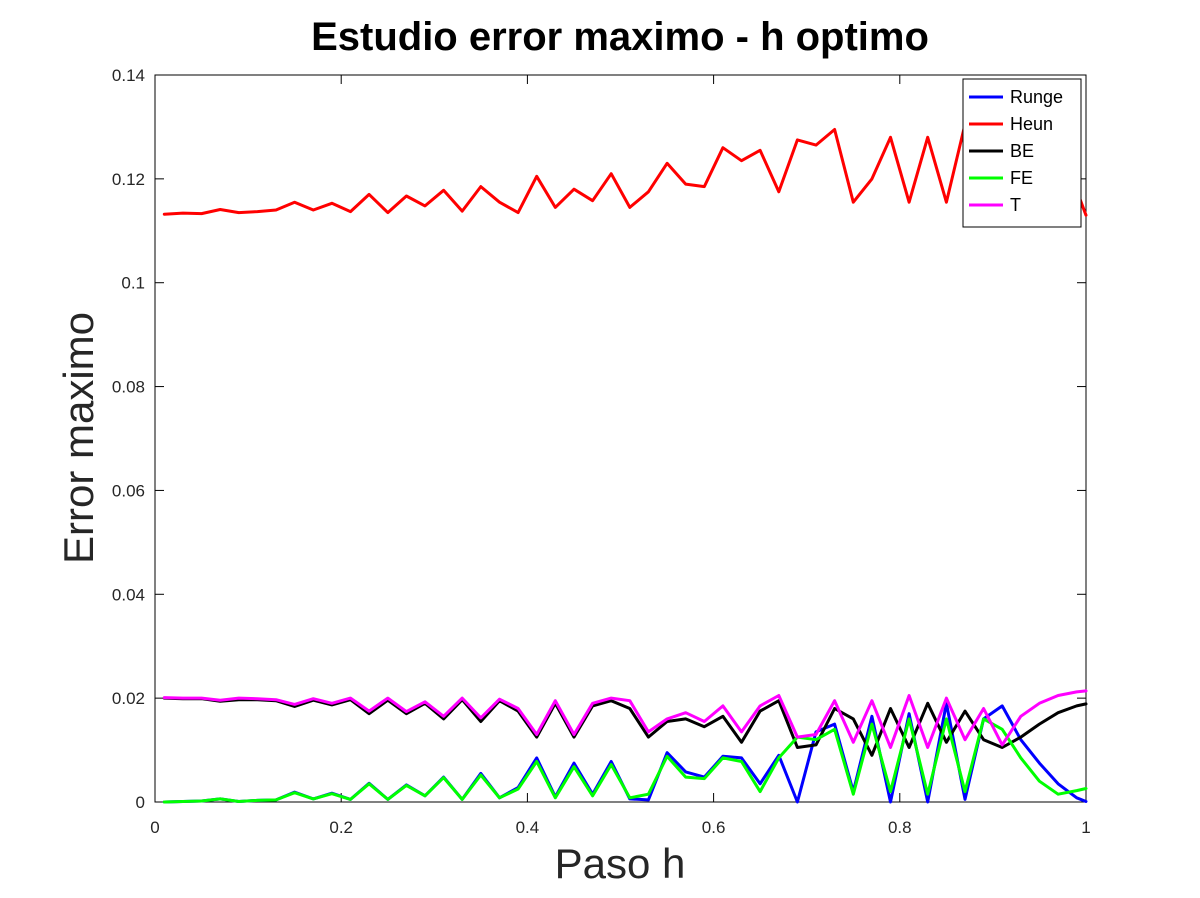  Describe the element at coordinates (714, 827) in the screenshot. I see `x-tick-label: 0.6` at that location.